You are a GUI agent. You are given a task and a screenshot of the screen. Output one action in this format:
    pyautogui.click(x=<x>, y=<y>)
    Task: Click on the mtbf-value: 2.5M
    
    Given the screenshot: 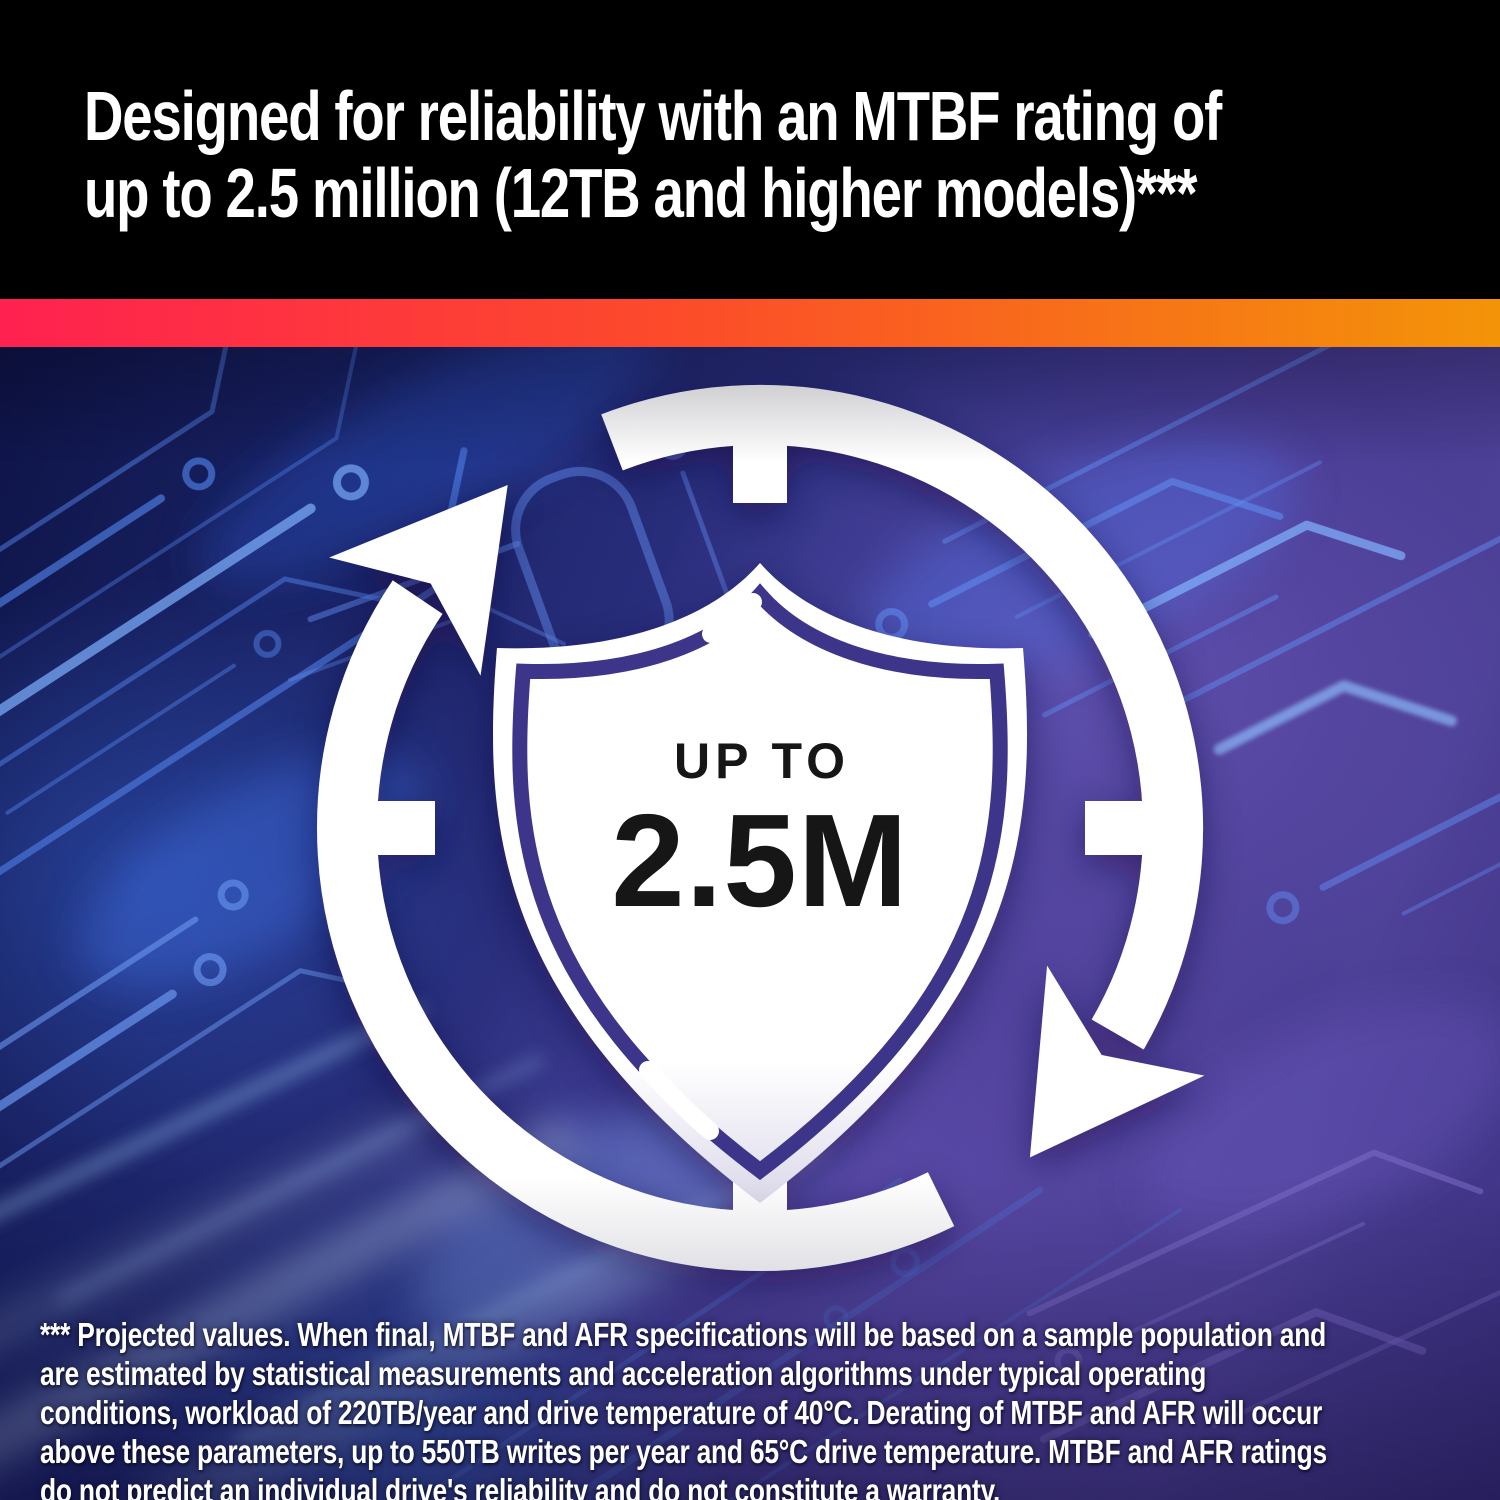 What is the action you would take?
    pyautogui.click(x=759, y=860)
    